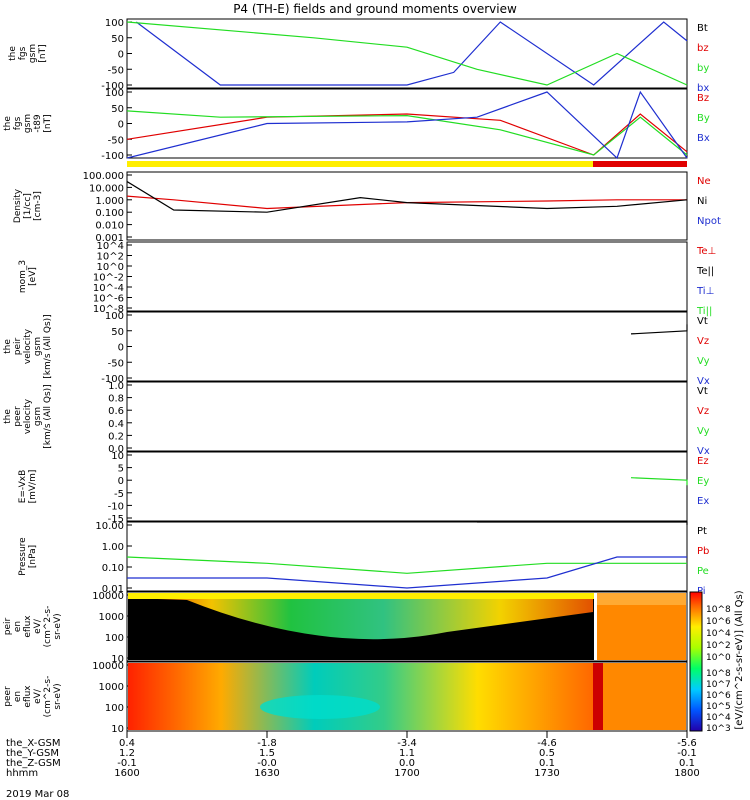 This screenshot has width=750, height=800. I want to click on y-label-line: [km/s (All Qs)], so click(48, 346).